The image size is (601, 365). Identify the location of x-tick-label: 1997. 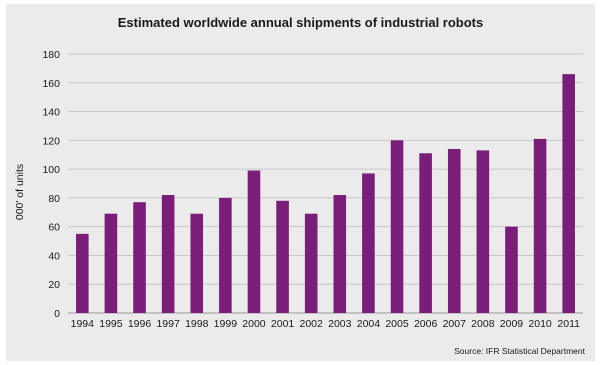
(168, 324).